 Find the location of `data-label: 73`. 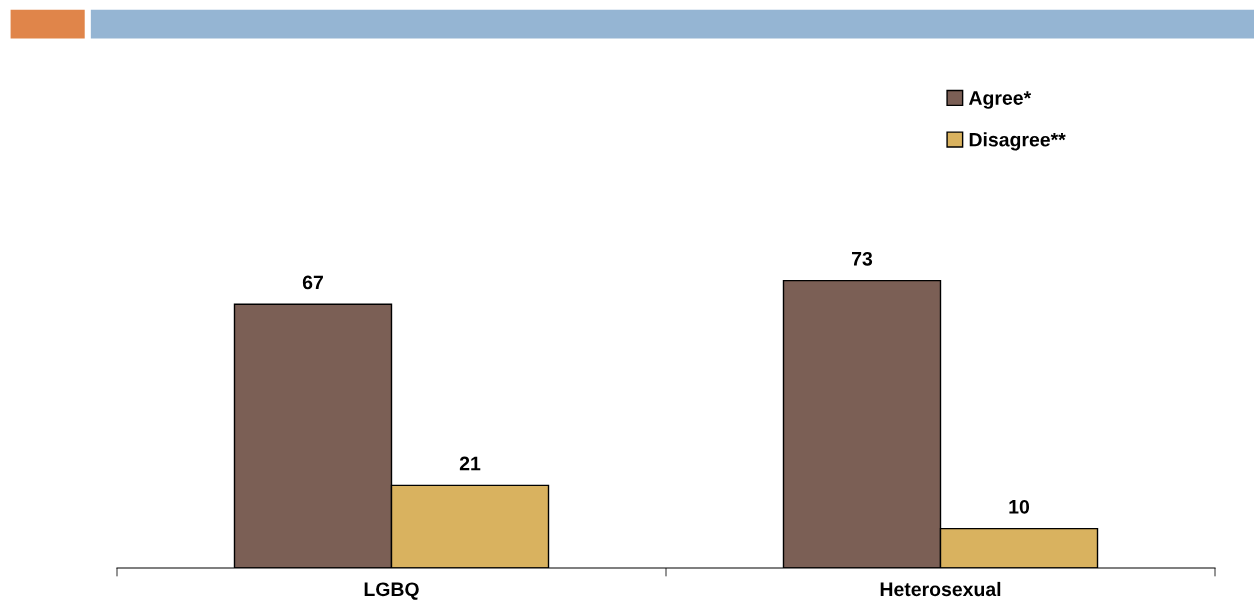

data-label: 73 is located at coordinates (862, 258).